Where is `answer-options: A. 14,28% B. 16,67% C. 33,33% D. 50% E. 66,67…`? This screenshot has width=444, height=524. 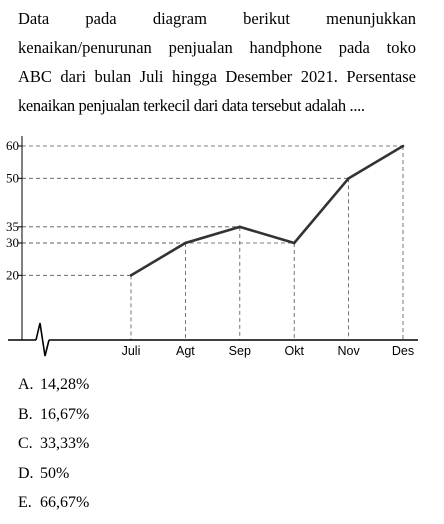 answer-options: A. 14,28% B. 16,67% C. 33,33% D. 50% E. 66,67… is located at coordinates (53, 444).